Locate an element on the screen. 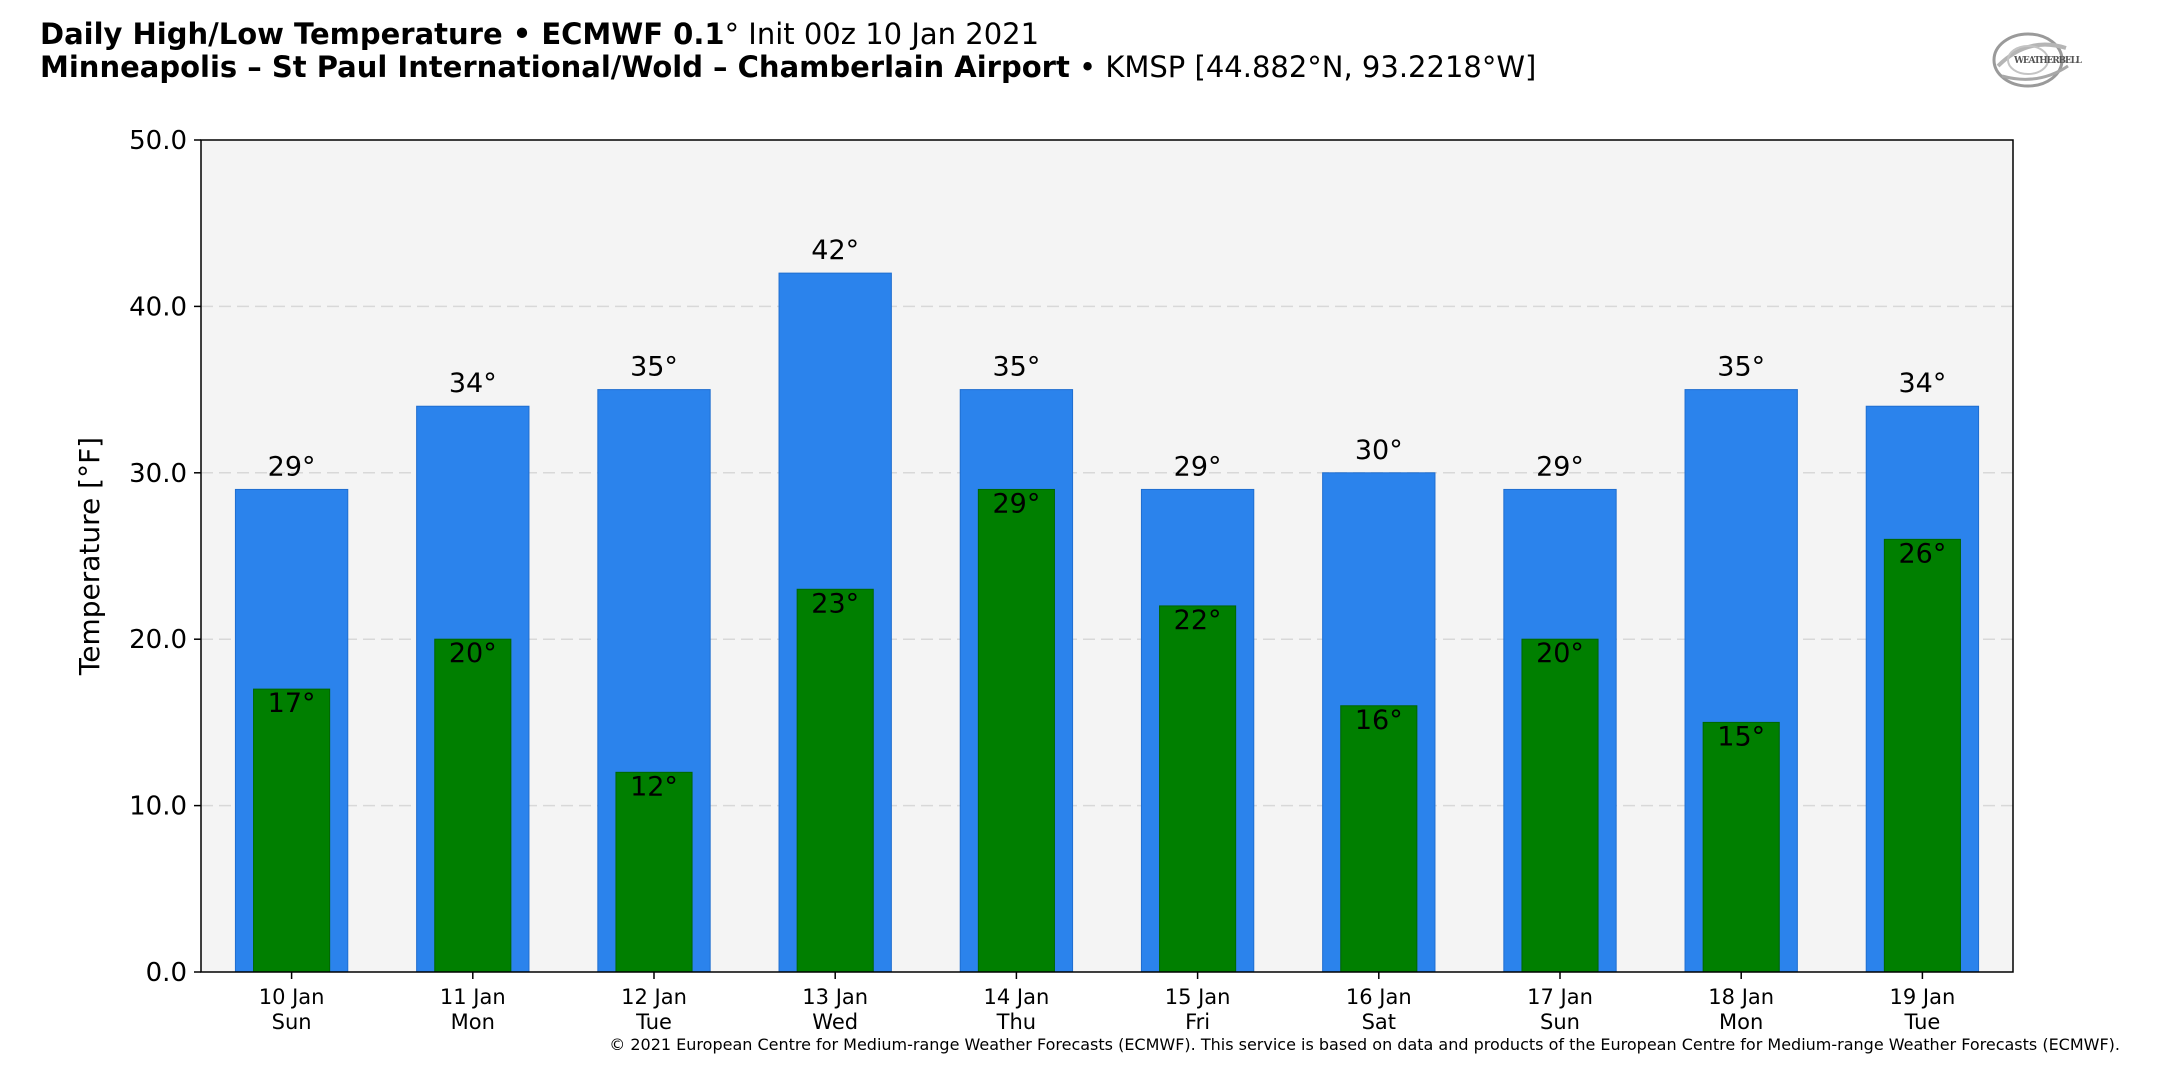  x-tick-weekday: Wed is located at coordinates (835, 1022).